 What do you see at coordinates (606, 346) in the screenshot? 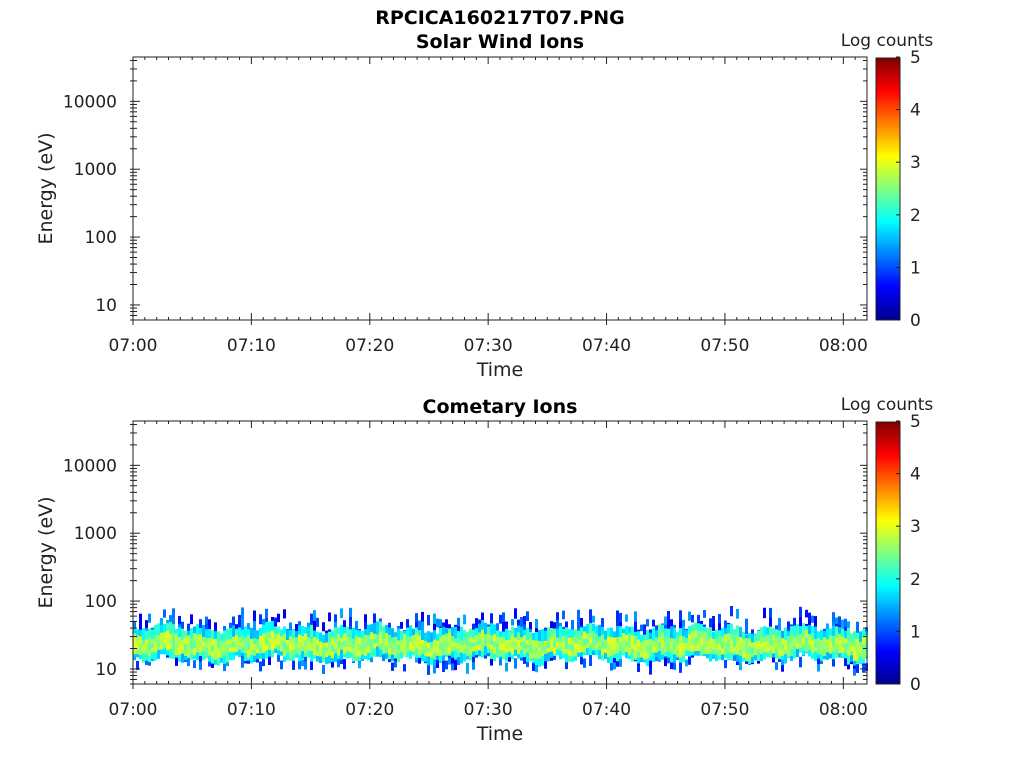
I see `x-tick-label: 07:40` at bounding box center [606, 346].